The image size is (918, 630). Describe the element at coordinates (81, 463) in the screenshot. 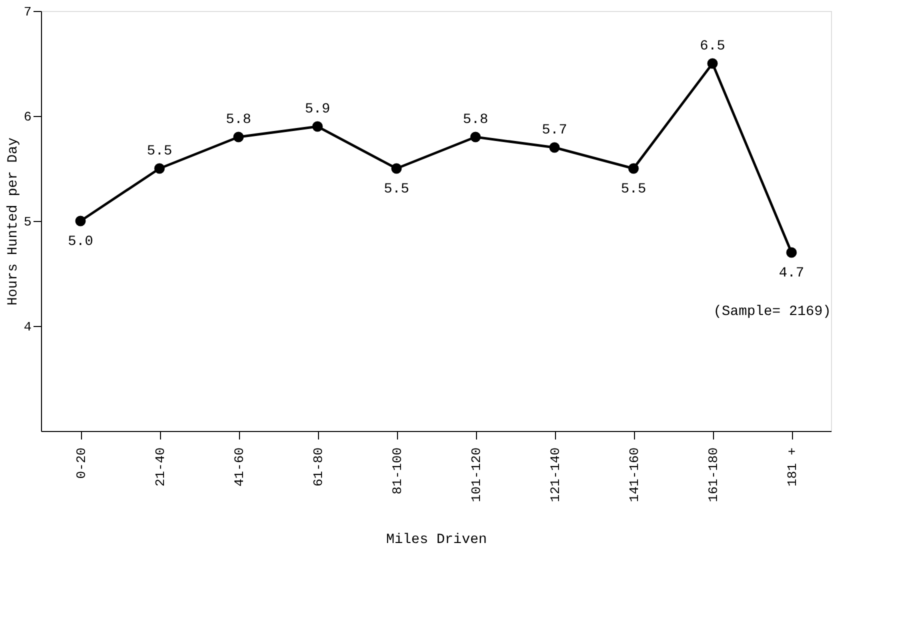

I see `x-tick-label: 0-20` at that location.